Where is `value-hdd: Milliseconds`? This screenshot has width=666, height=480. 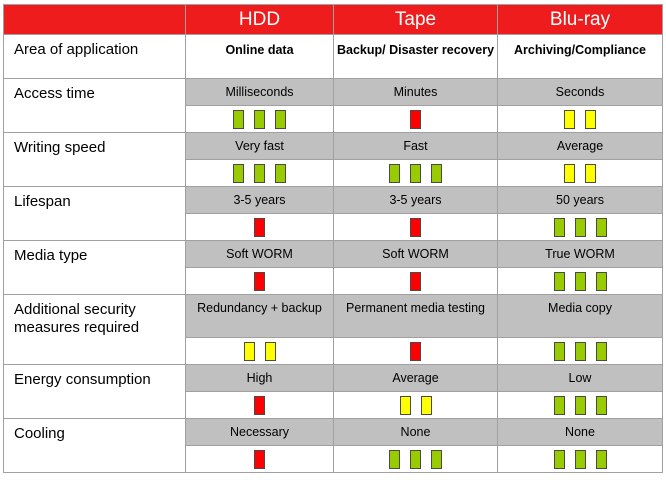 value-hdd: Milliseconds is located at coordinates (259, 92).